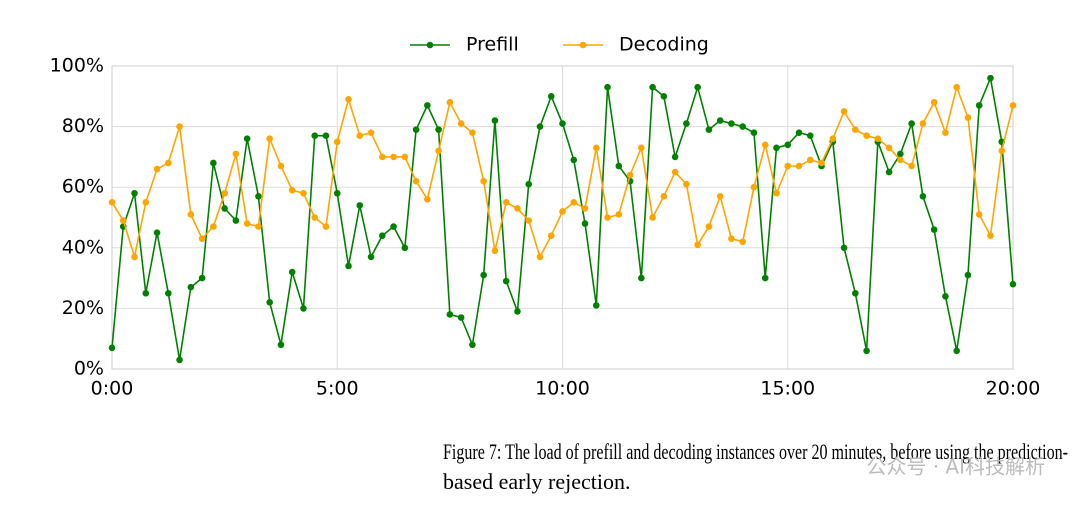  Describe the element at coordinates (537, 481) in the screenshot. I see `caption-line: based early rejection.` at that location.